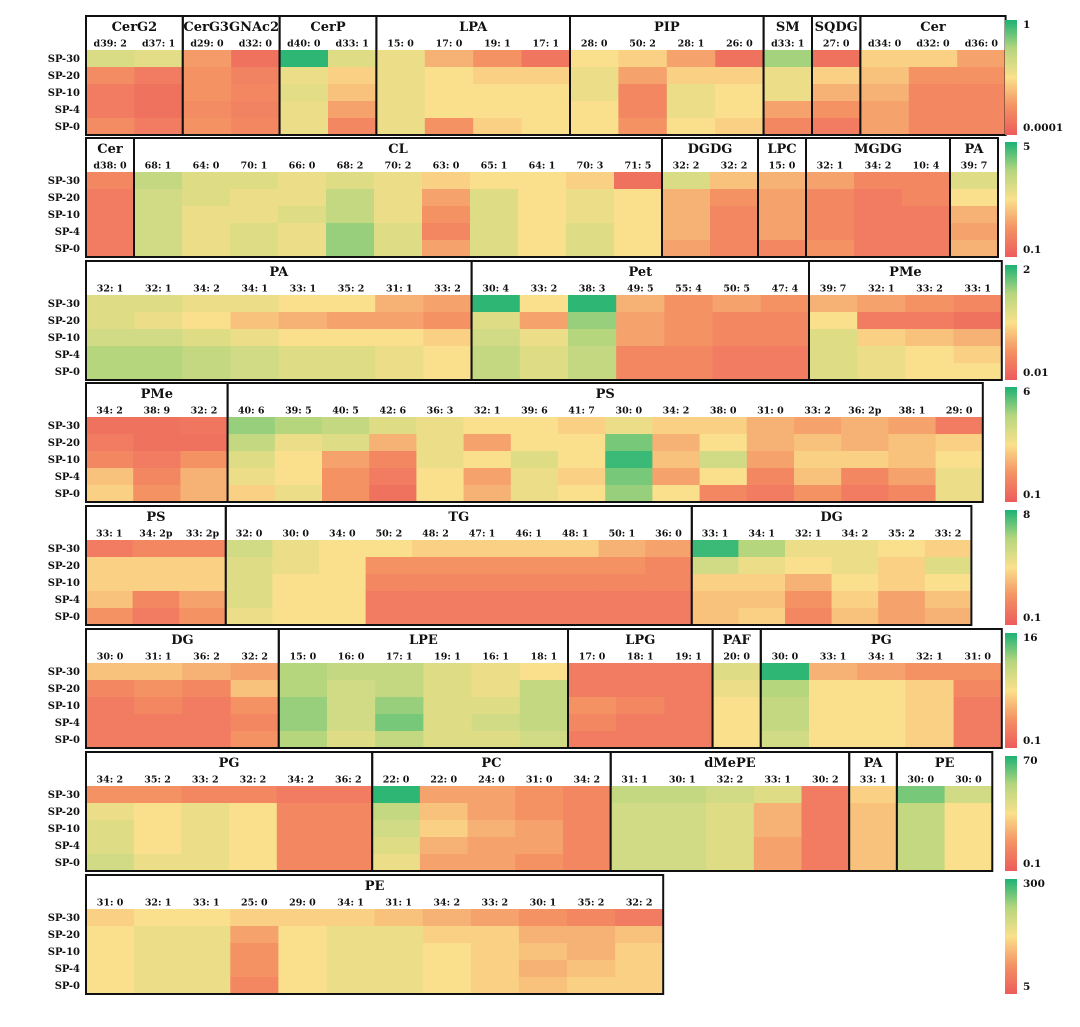 The image size is (1080, 1027). Describe the element at coordinates (736, 289) in the screenshot. I see `column-label: 50: 5` at that location.